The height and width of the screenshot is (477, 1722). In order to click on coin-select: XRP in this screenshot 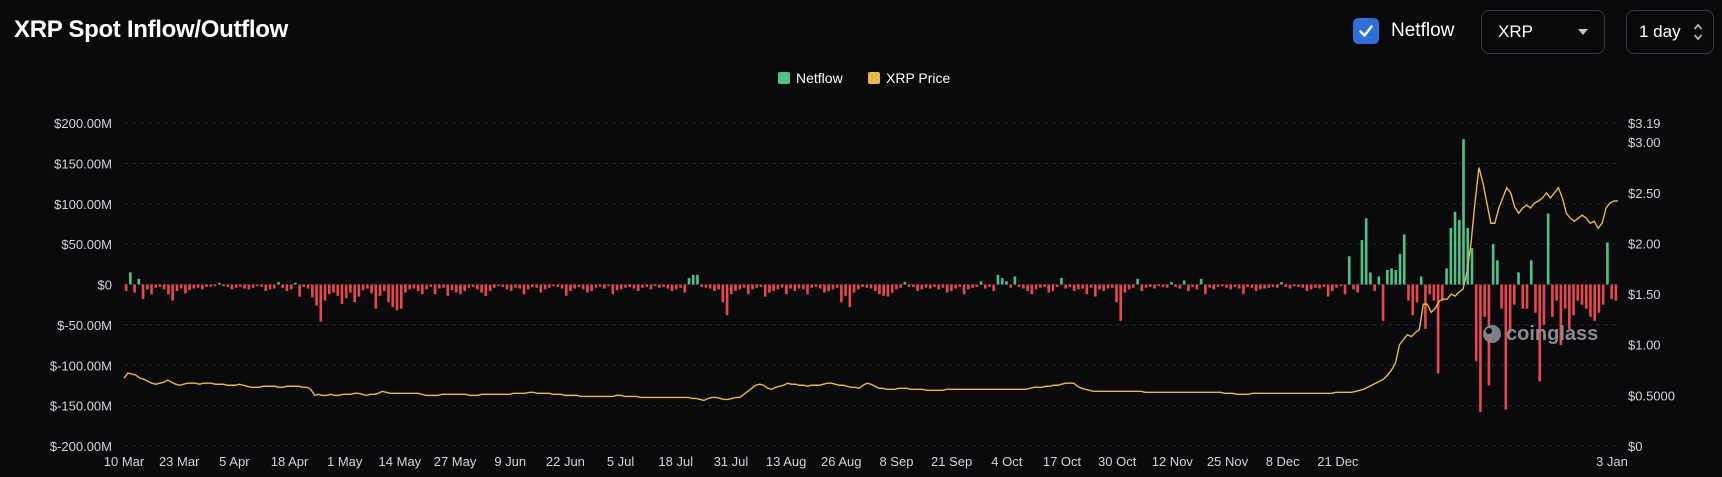, I will do `click(1543, 32)`.